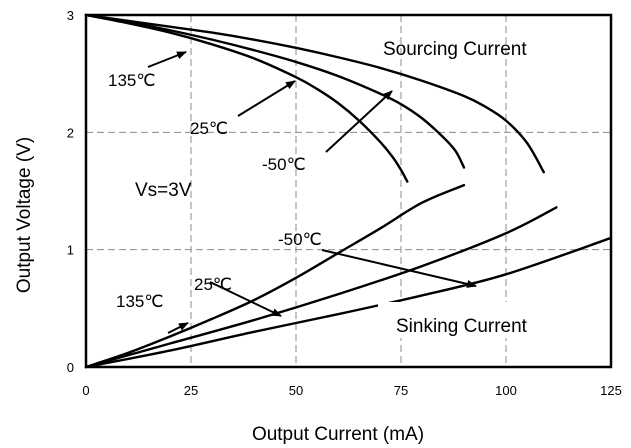 This screenshot has width=631, height=448. What do you see at coordinates (300, 239) in the screenshot?
I see `annotation-sinking-minus50c: -50℃` at bounding box center [300, 239].